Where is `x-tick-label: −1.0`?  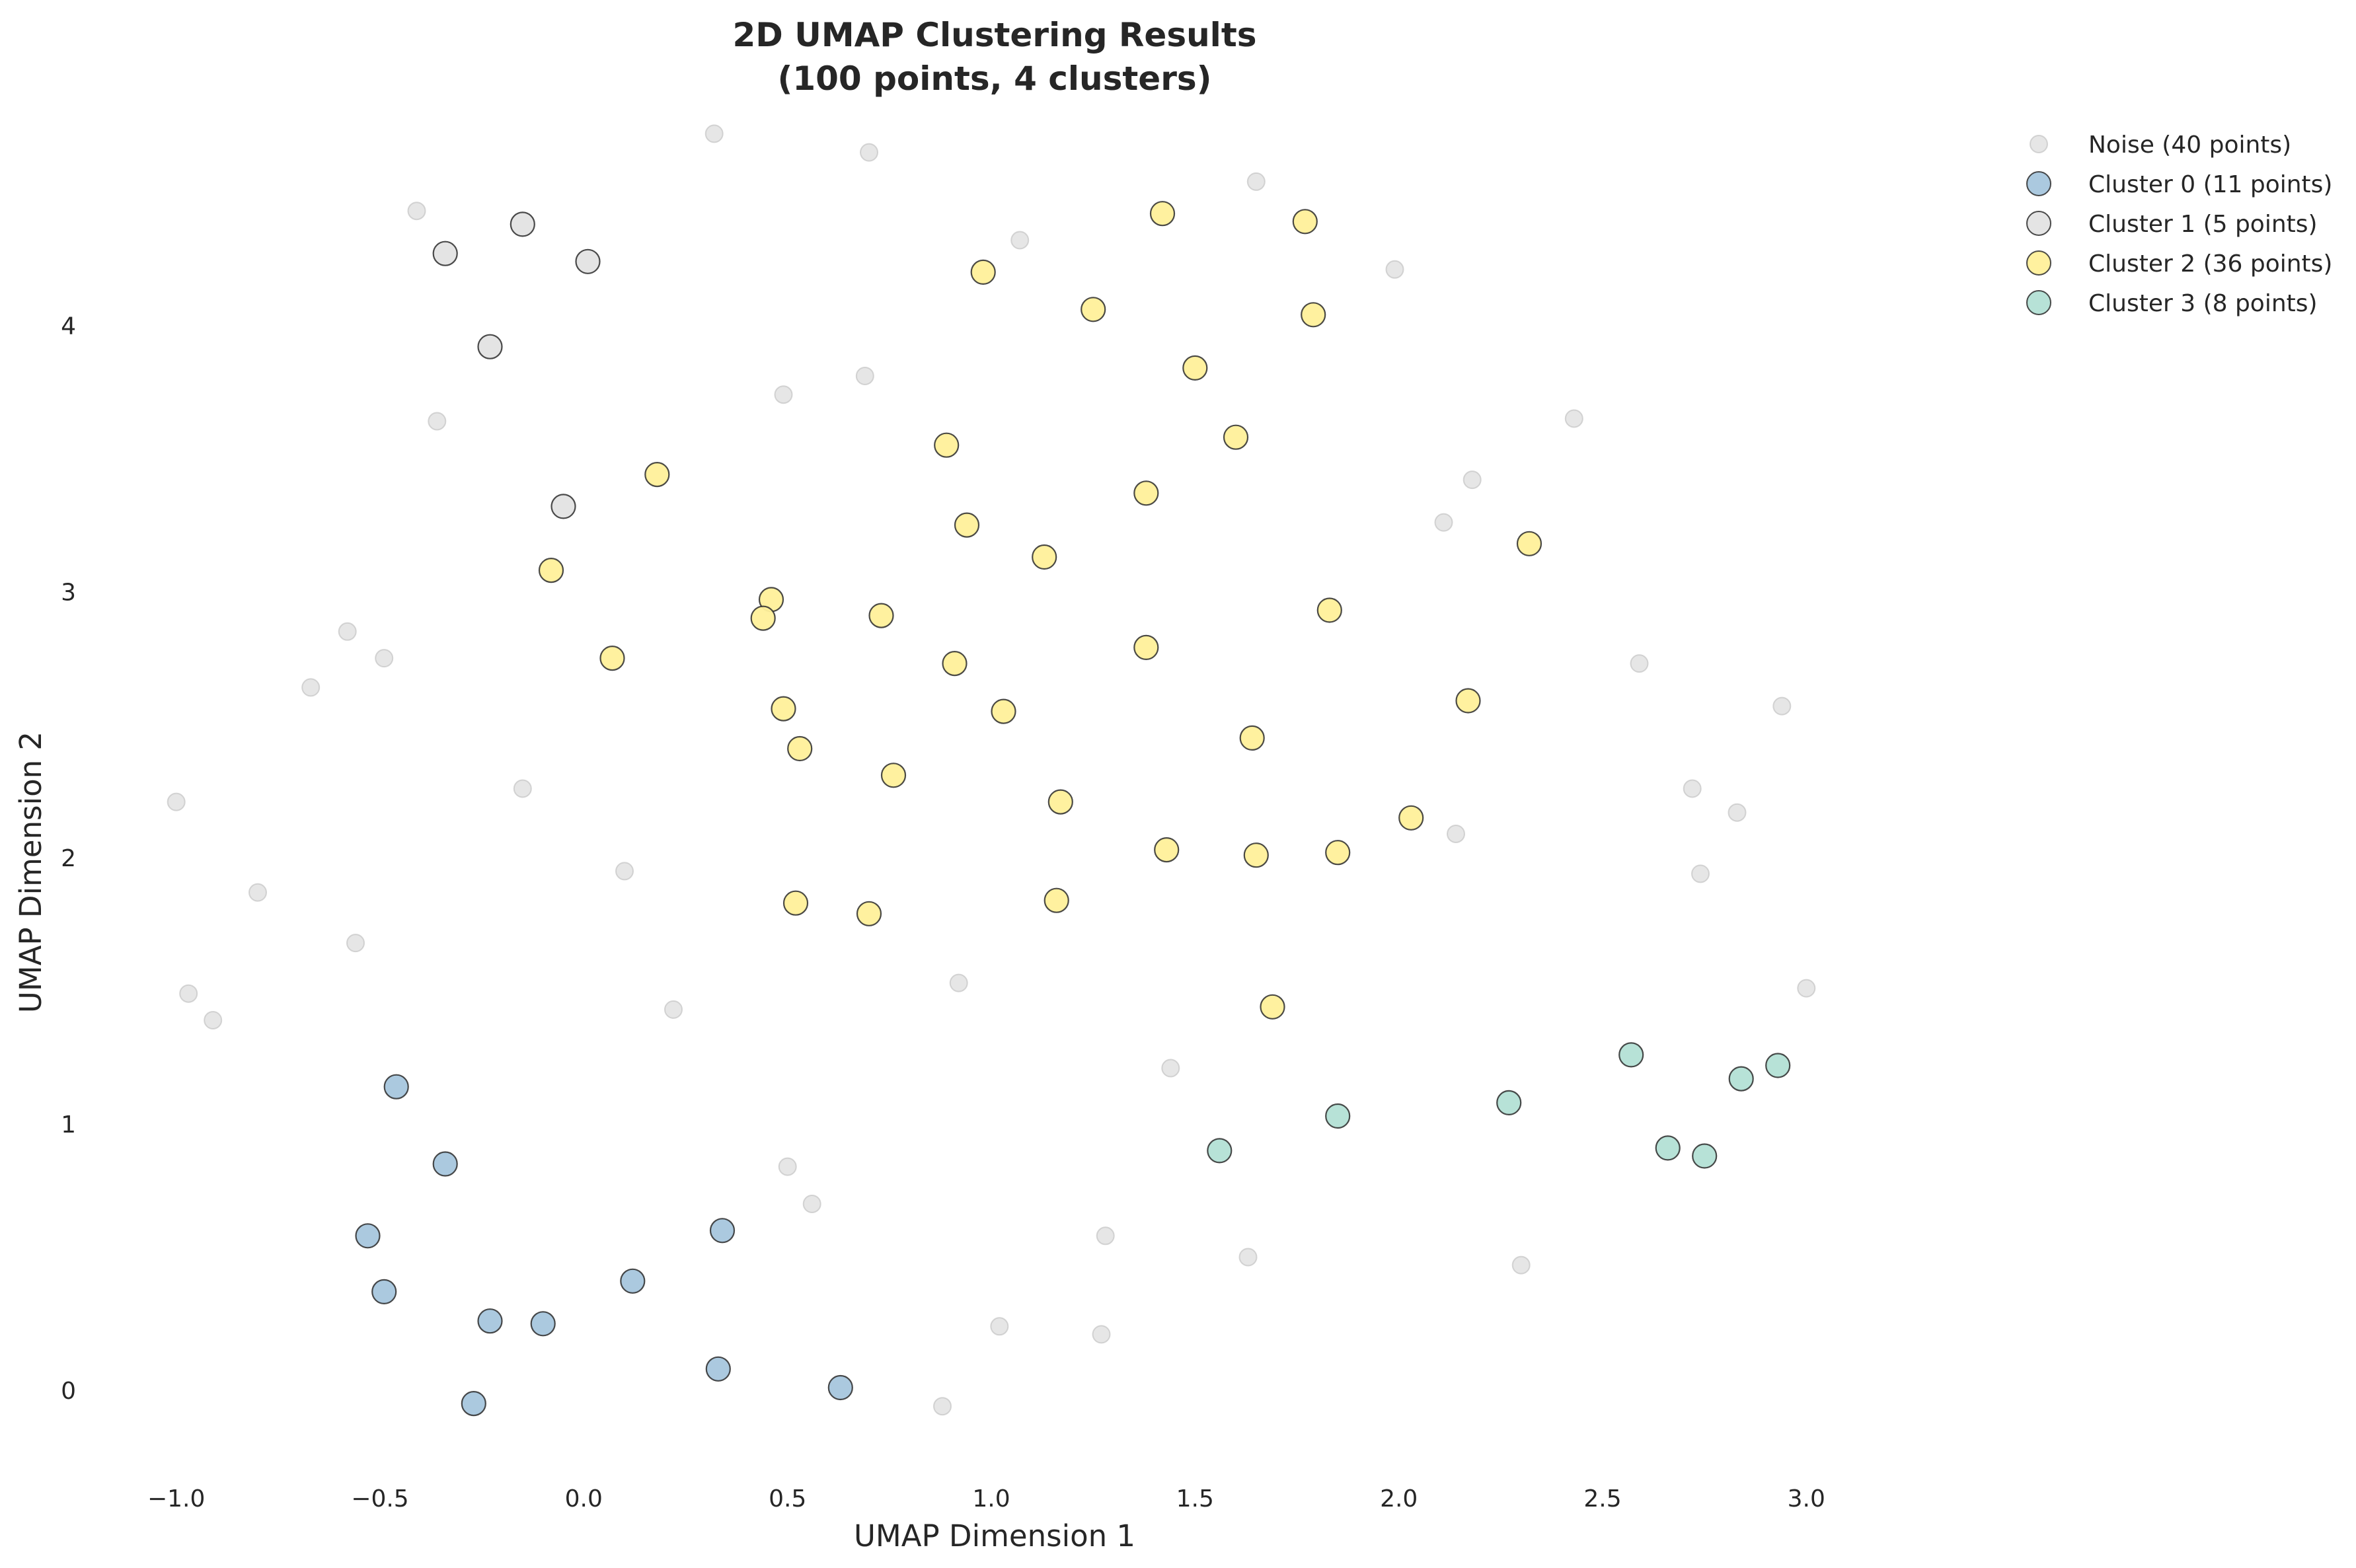
x-tick-label: −1.0 is located at coordinates (176, 1498).